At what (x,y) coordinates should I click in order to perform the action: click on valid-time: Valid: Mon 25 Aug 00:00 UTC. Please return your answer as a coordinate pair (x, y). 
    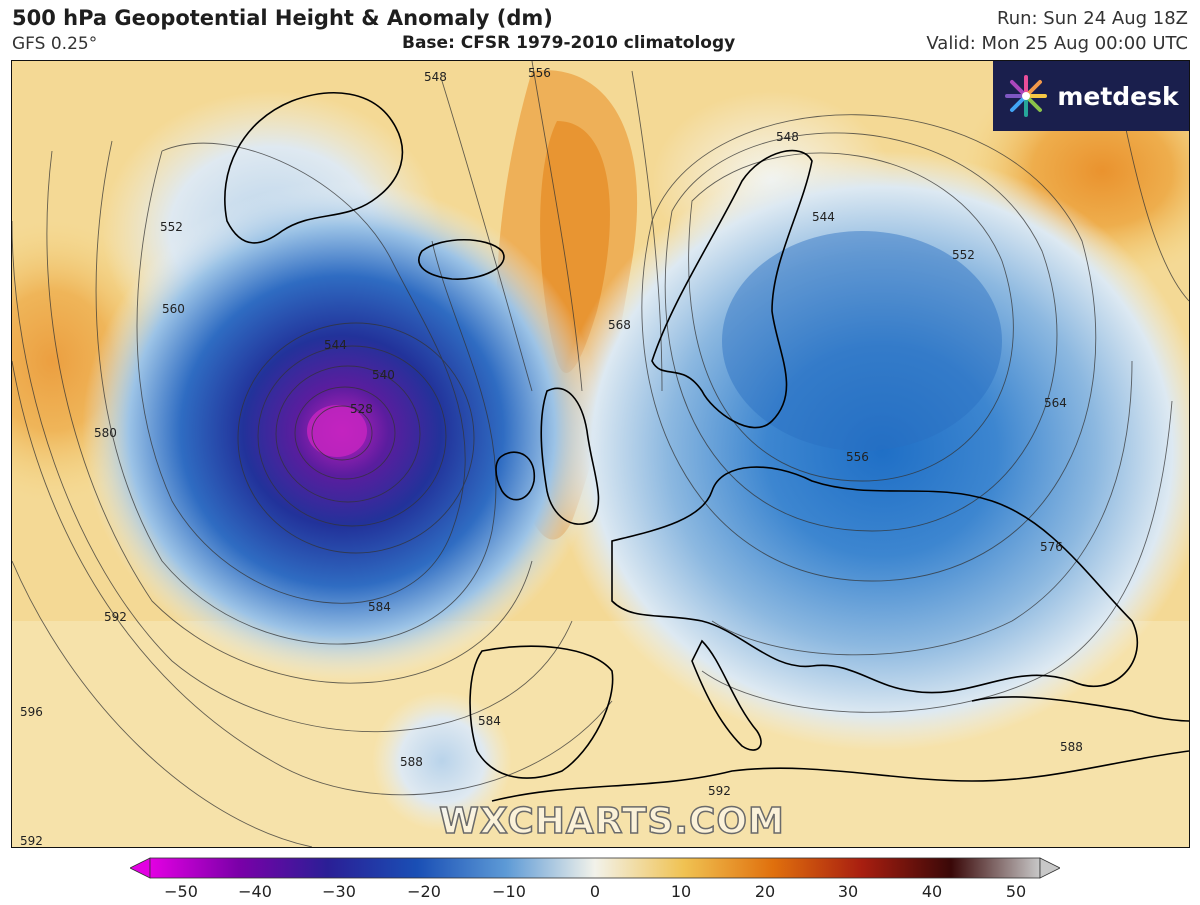
    Looking at the image, I should click on (1057, 43).